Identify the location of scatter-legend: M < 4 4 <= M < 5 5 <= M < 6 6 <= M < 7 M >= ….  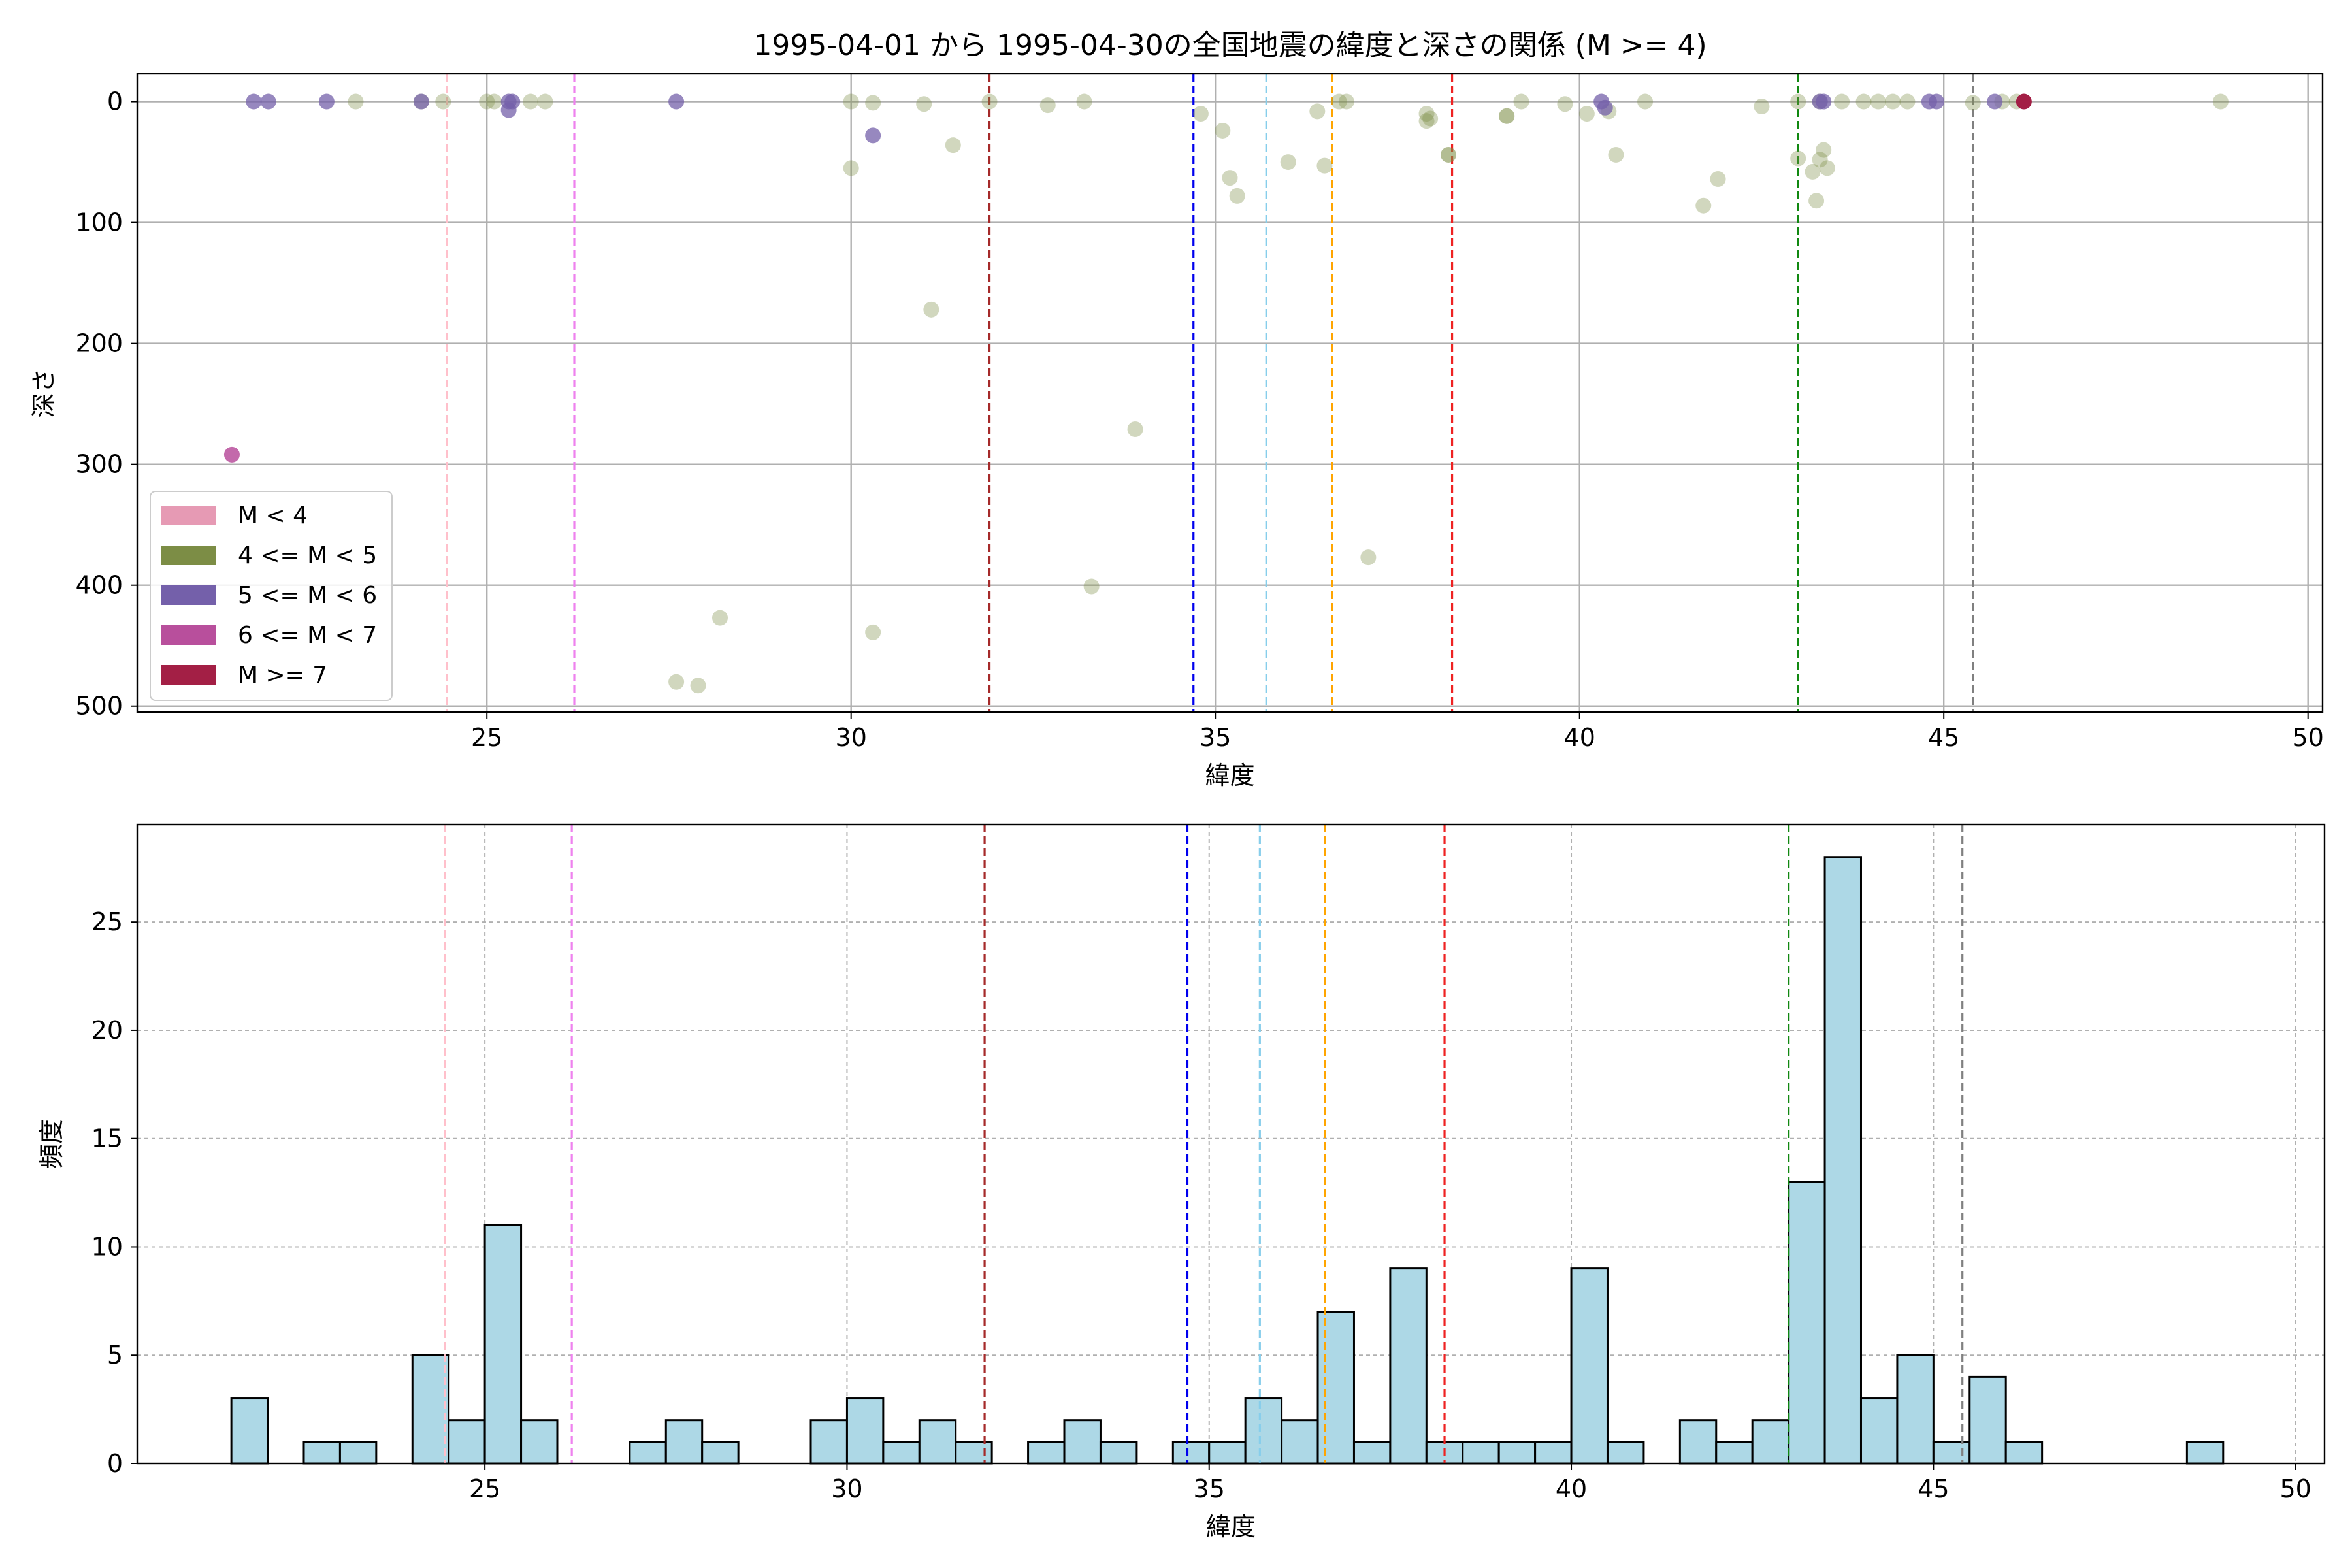
(271, 596).